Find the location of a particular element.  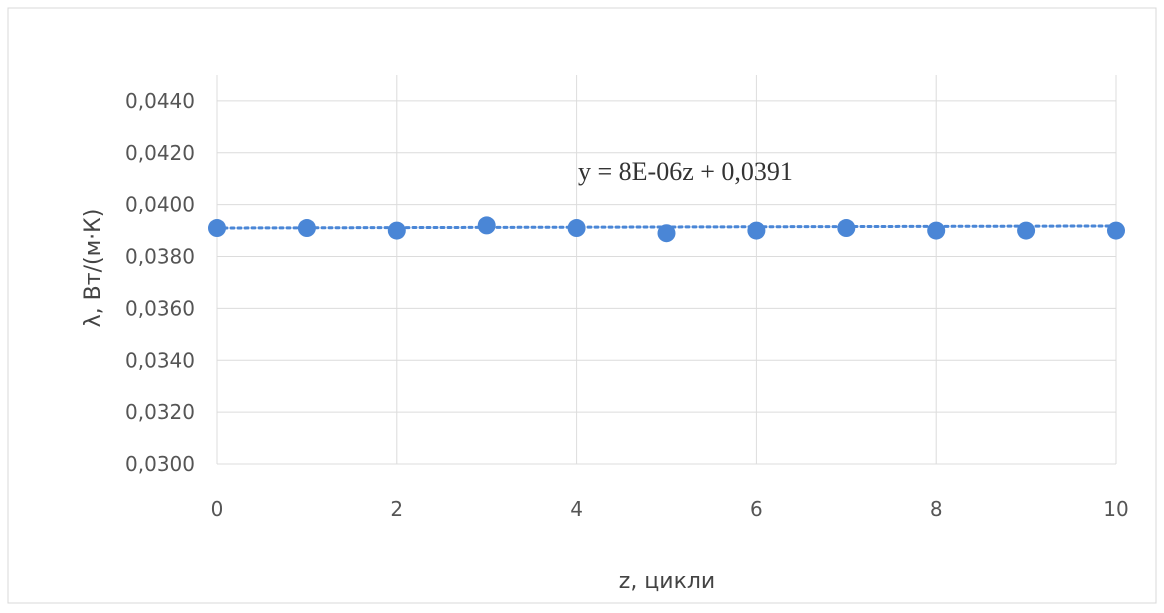

y-tick-label: 0,0380 is located at coordinates (160, 257).